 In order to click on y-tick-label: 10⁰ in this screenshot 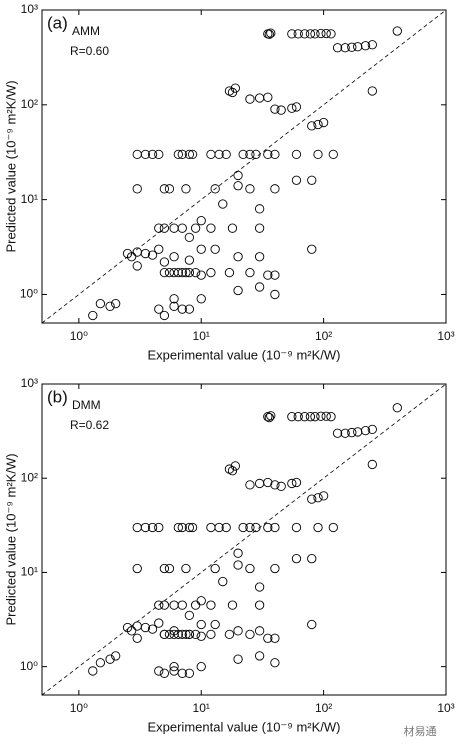, I will do `click(29, 294)`.